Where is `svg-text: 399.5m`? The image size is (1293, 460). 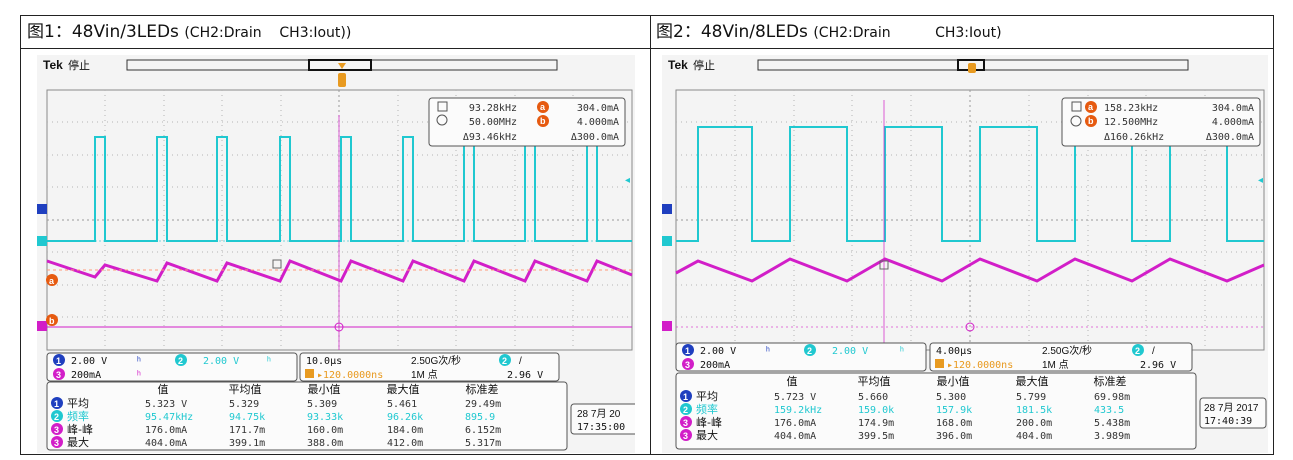 svg-text: 399.5m is located at coordinates (876, 436).